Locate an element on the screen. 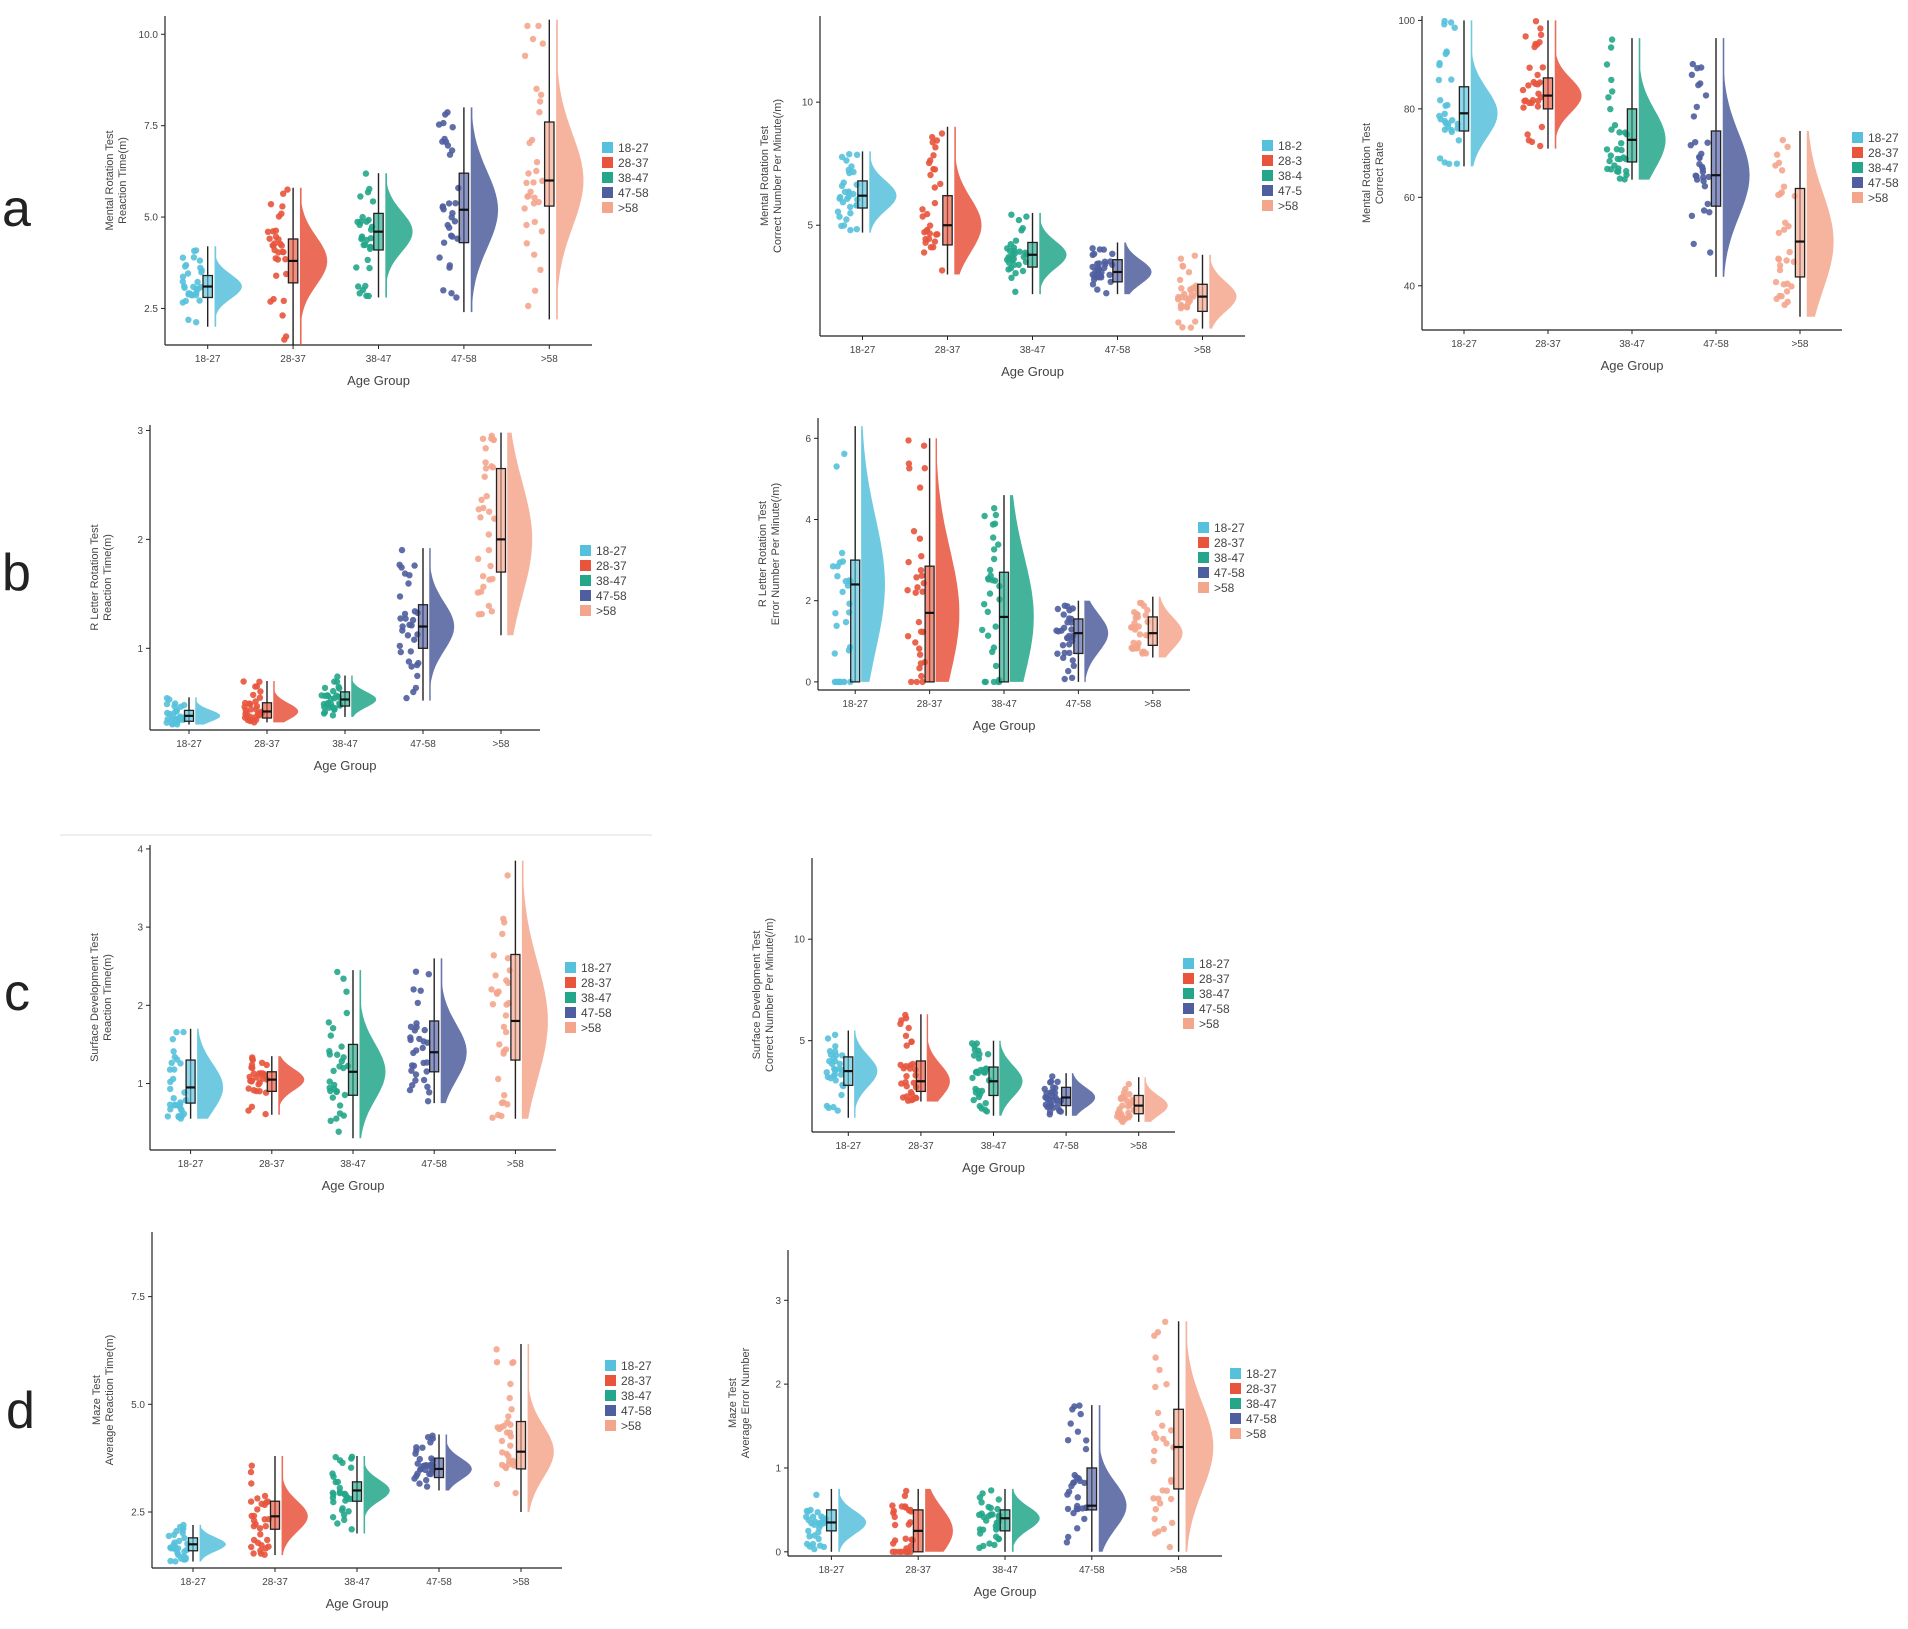  points is located at coordinates (176, 1075).